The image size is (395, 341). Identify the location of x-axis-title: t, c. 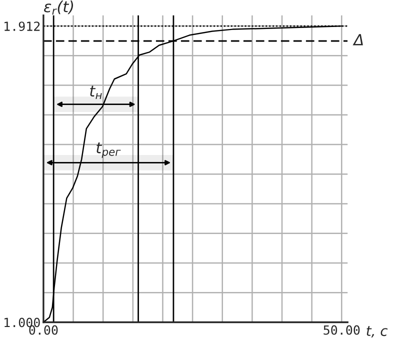
(377, 332).